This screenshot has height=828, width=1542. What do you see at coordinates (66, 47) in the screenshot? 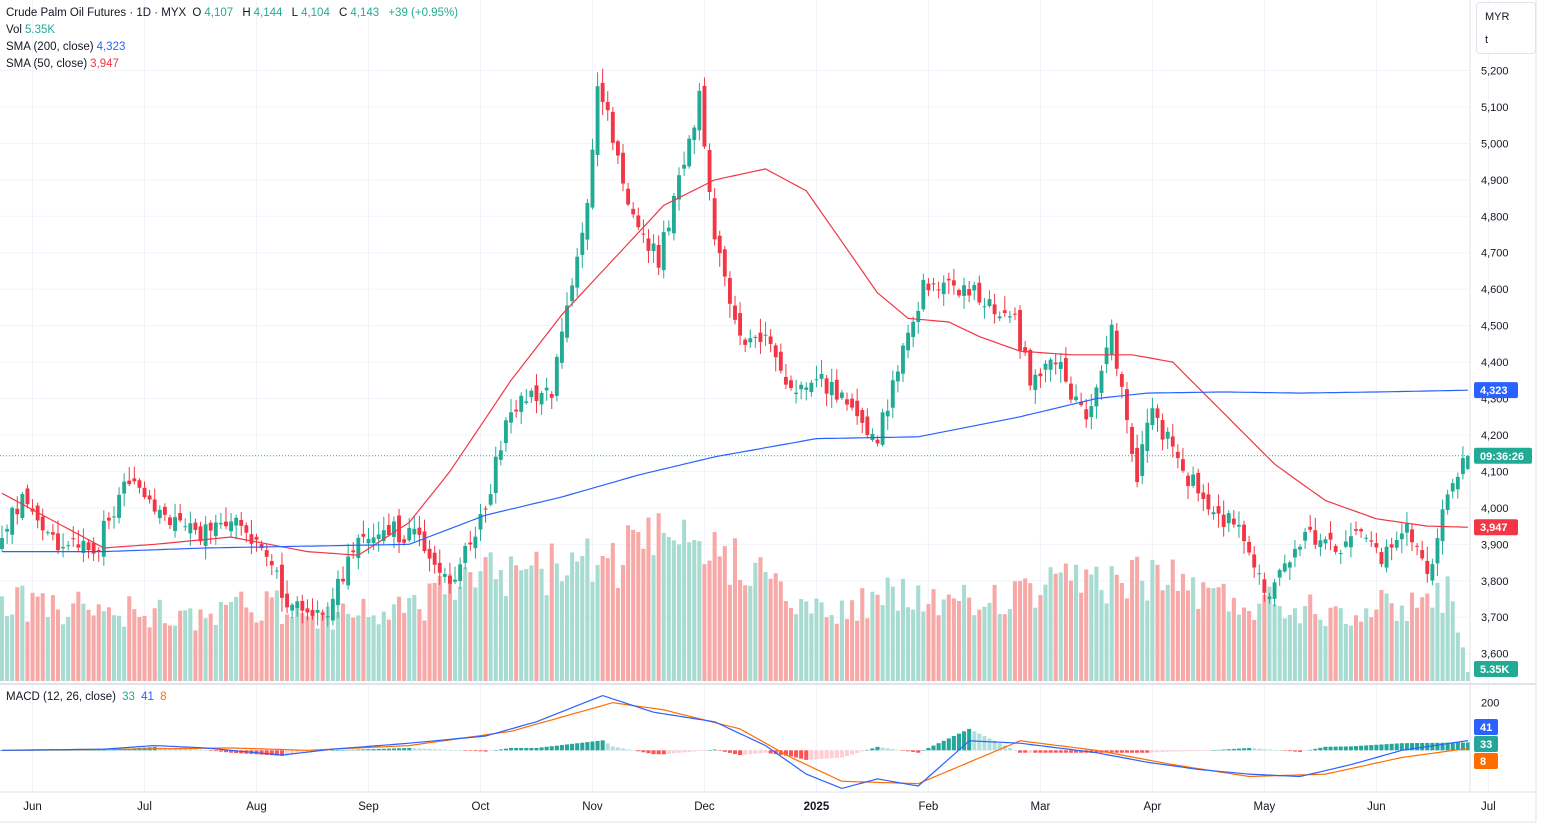
I see `legend-sma200: SMA (200, close) 4,323` at bounding box center [66, 47].